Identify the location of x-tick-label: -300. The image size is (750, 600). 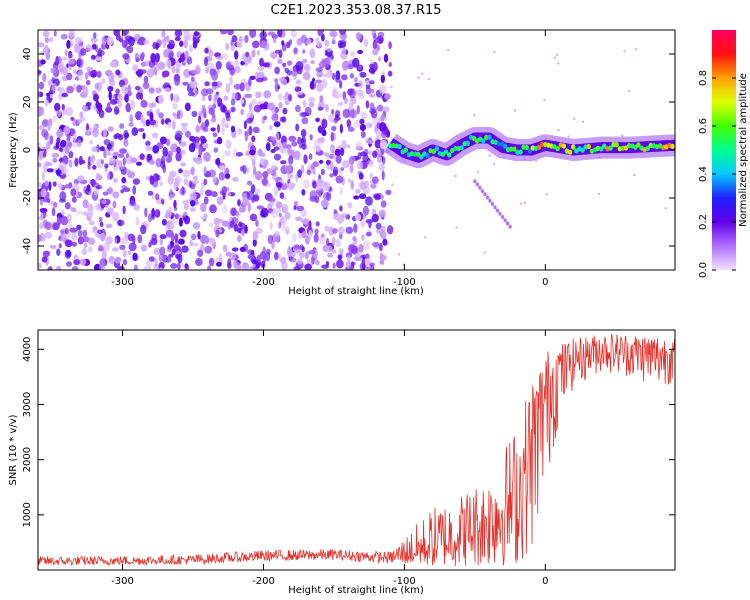
(122, 581).